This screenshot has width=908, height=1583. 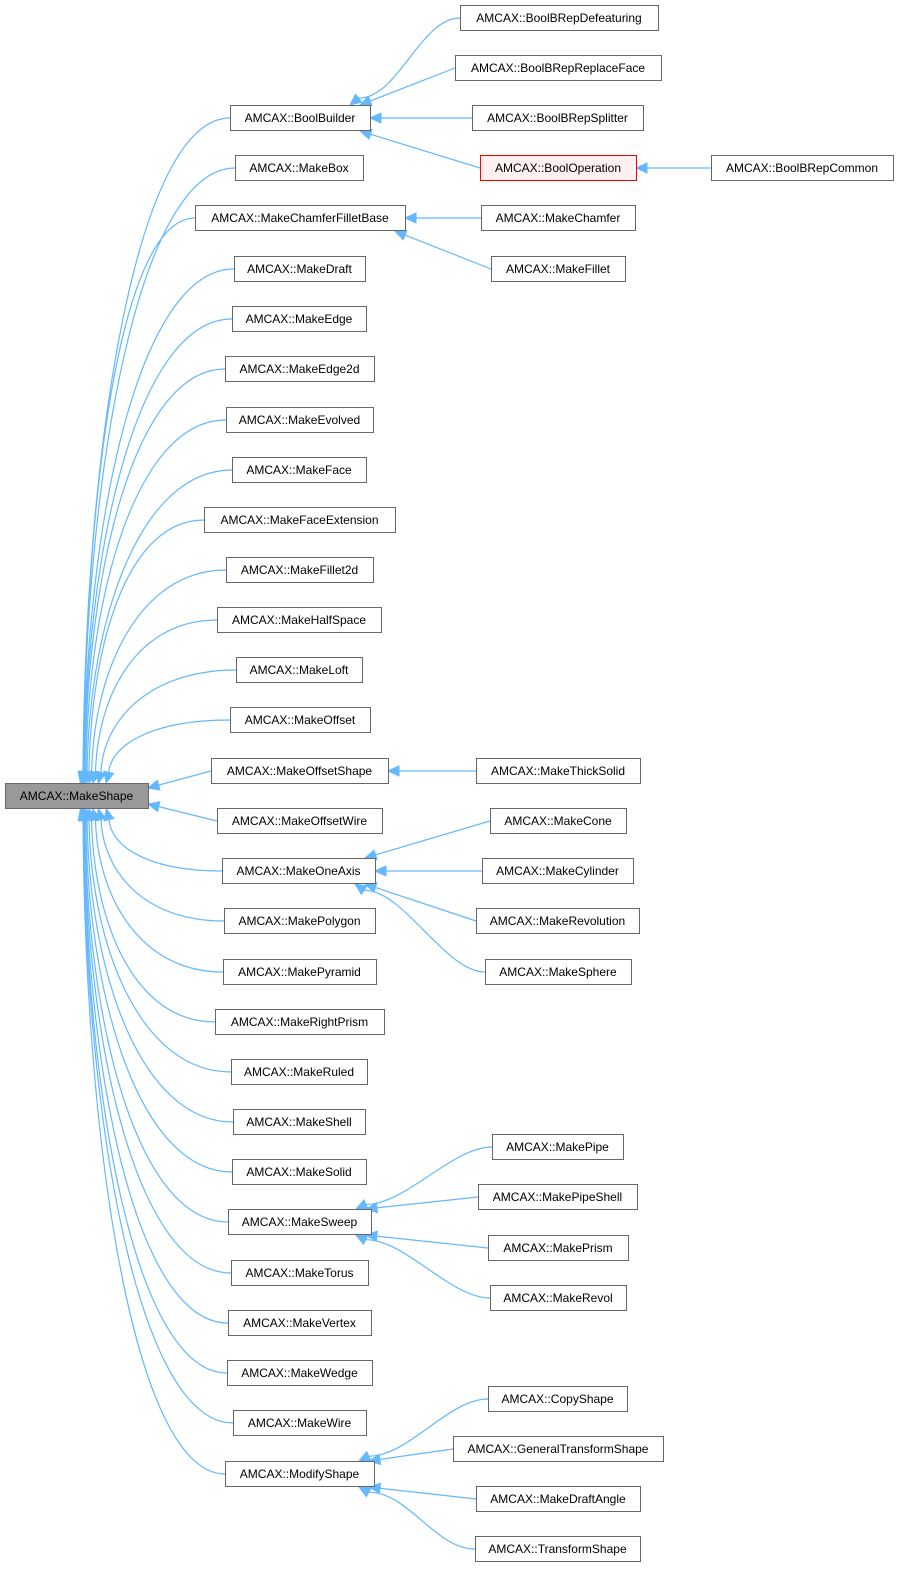 I want to click on node-general-transform-shape: AMCAX::GeneralTransformShape, so click(x=558, y=1449).